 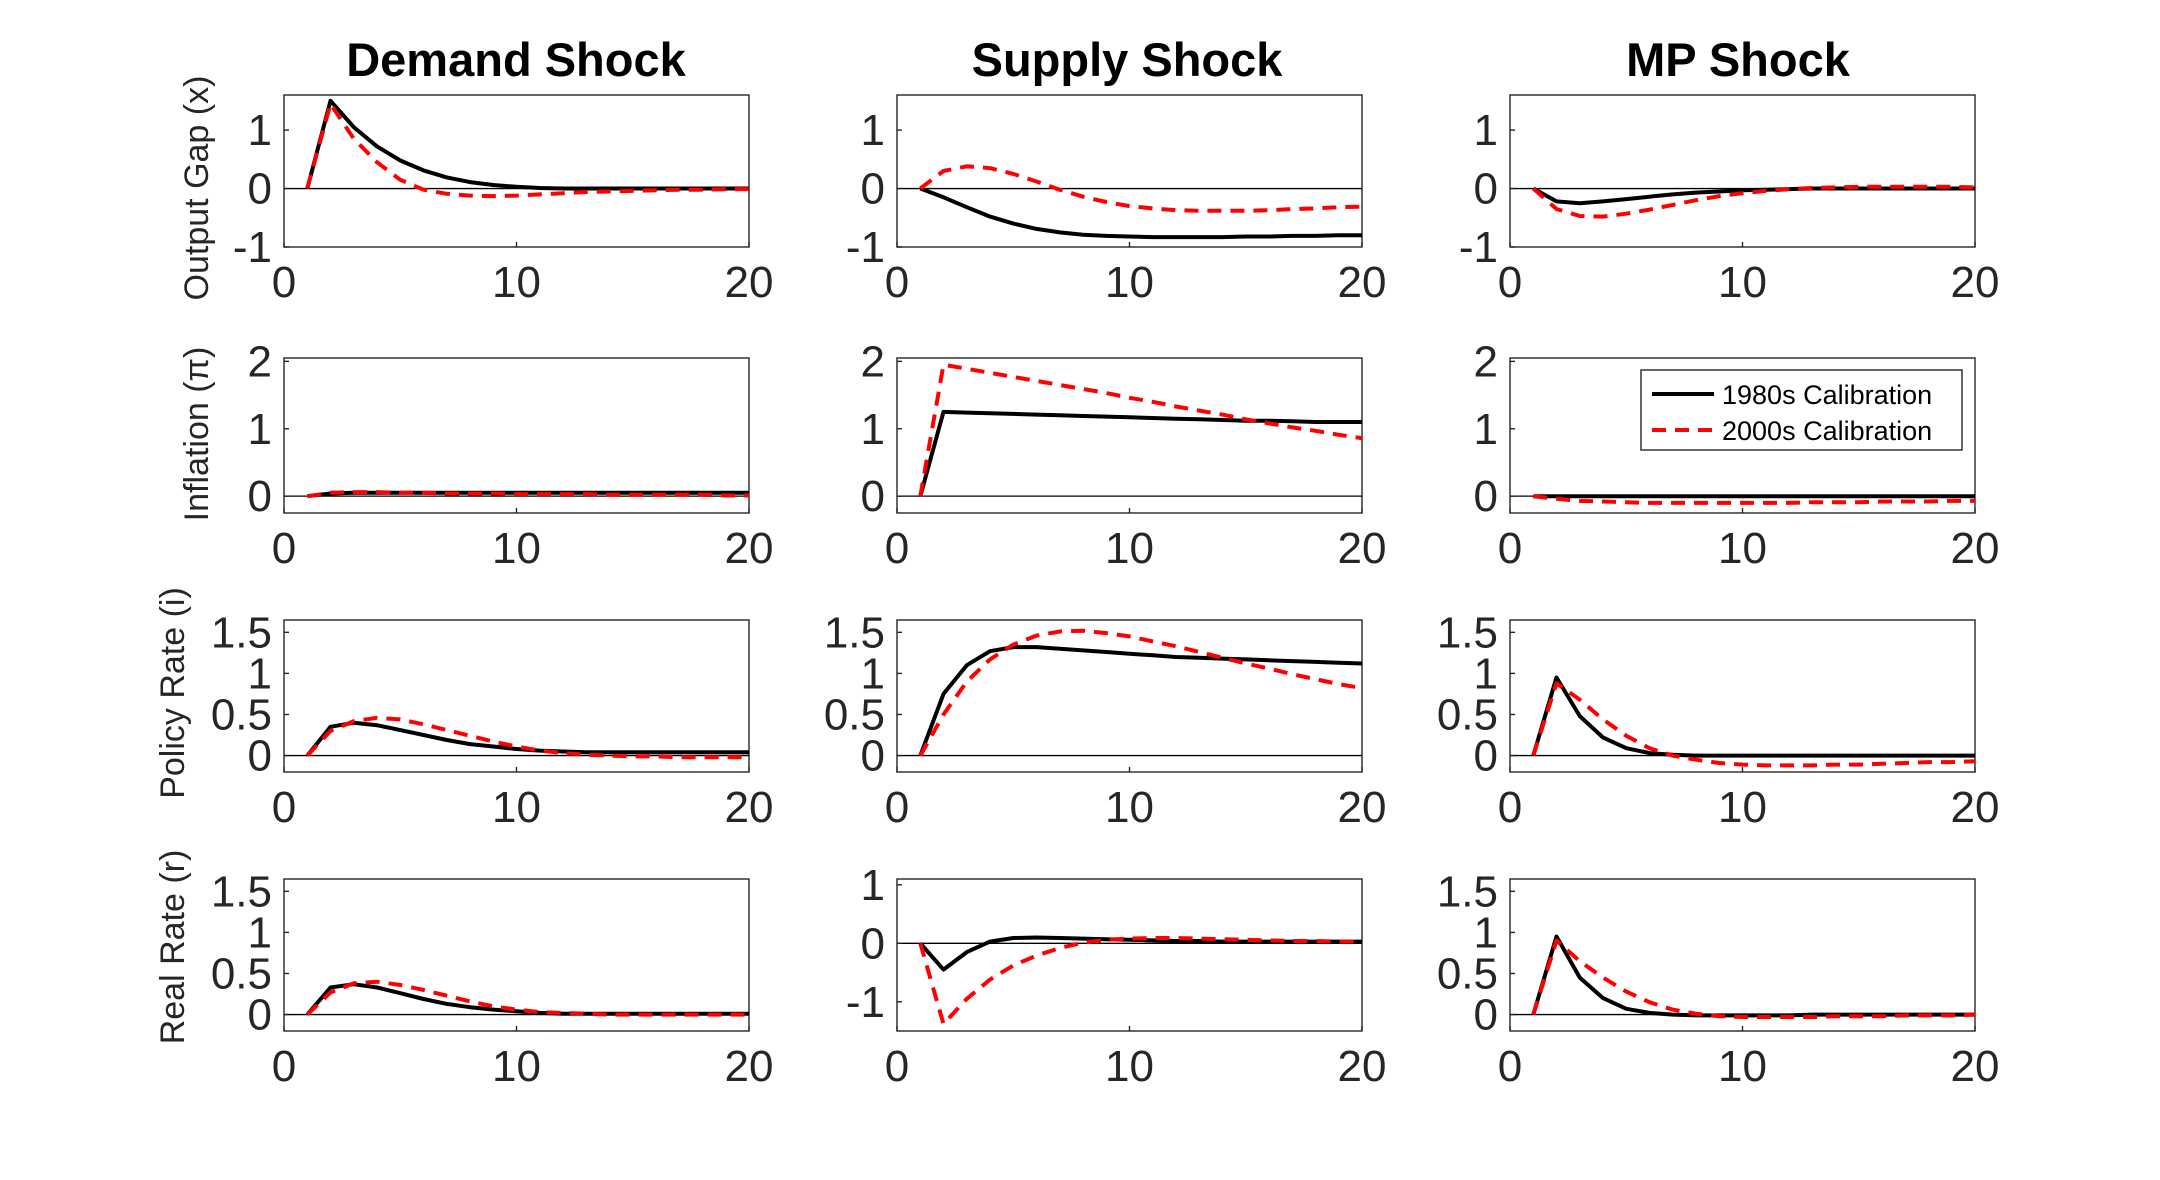 I want to click on panel-policy-rate-mp: 00.511.5 0 10 20, so click(x=1718, y=720).